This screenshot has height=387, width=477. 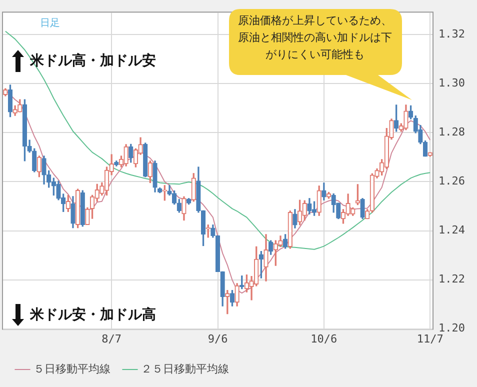 What do you see at coordinates (218, 339) in the screenshot?
I see `x-tick-label: 9/6` at bounding box center [218, 339].